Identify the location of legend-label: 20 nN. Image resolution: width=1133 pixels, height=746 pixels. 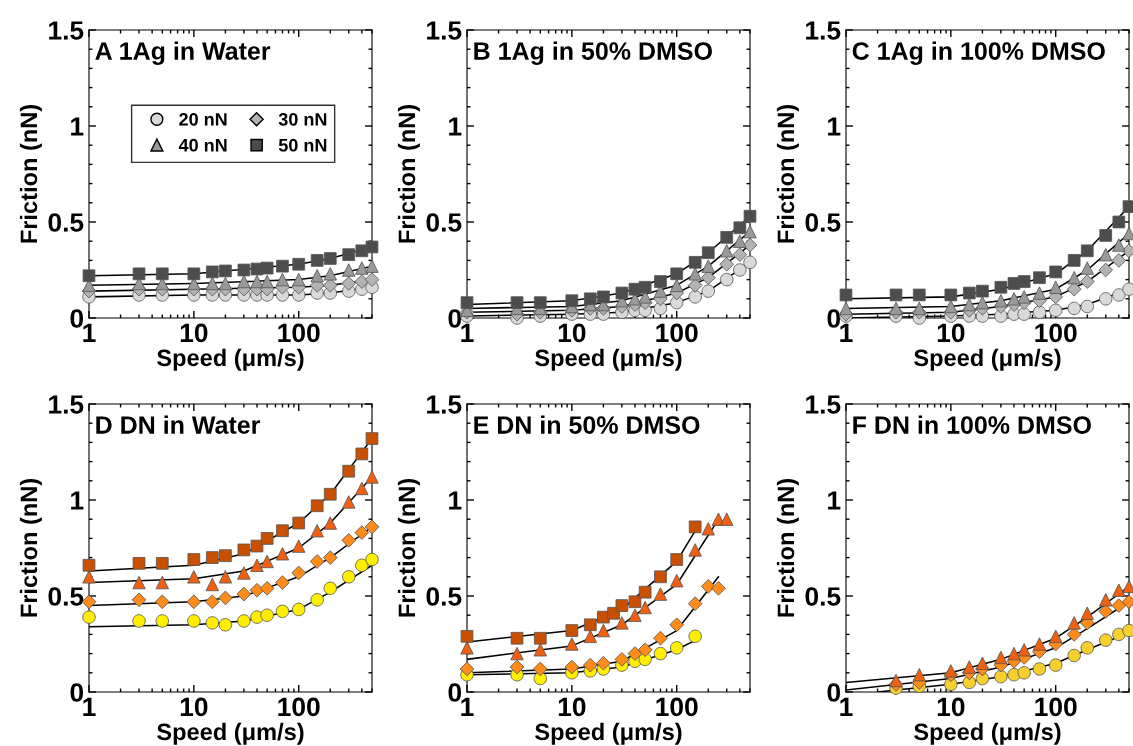
(203, 119).